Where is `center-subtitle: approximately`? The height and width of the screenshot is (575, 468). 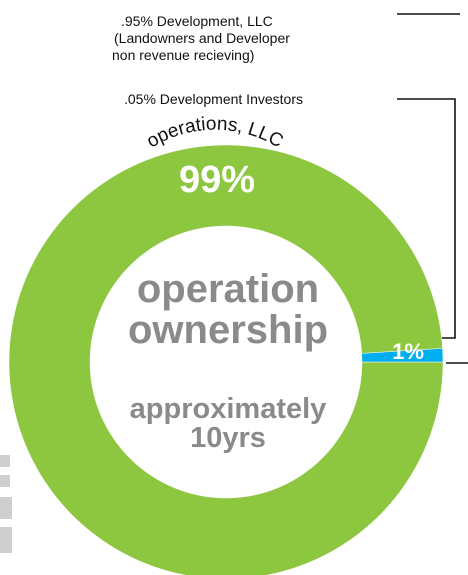
center-subtitle: approximately is located at coordinates (228, 409).